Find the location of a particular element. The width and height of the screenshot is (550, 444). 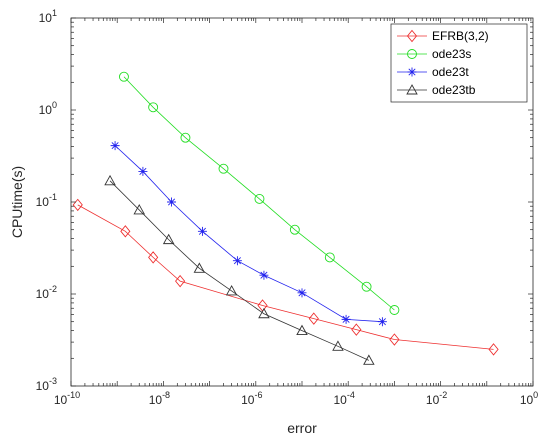

legend: EFRB(3,2) ode23s ode23t ode23tb is located at coordinates (459, 63).